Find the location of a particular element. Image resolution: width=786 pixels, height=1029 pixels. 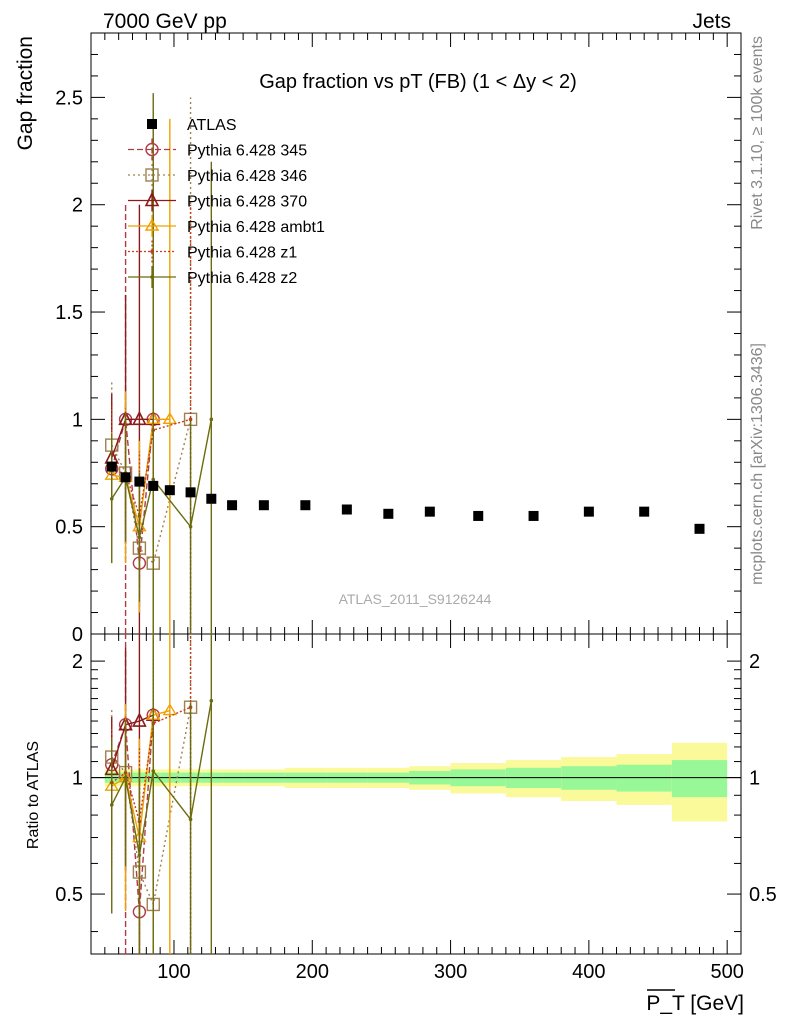

main-series-group is located at coordinates (159, 363).